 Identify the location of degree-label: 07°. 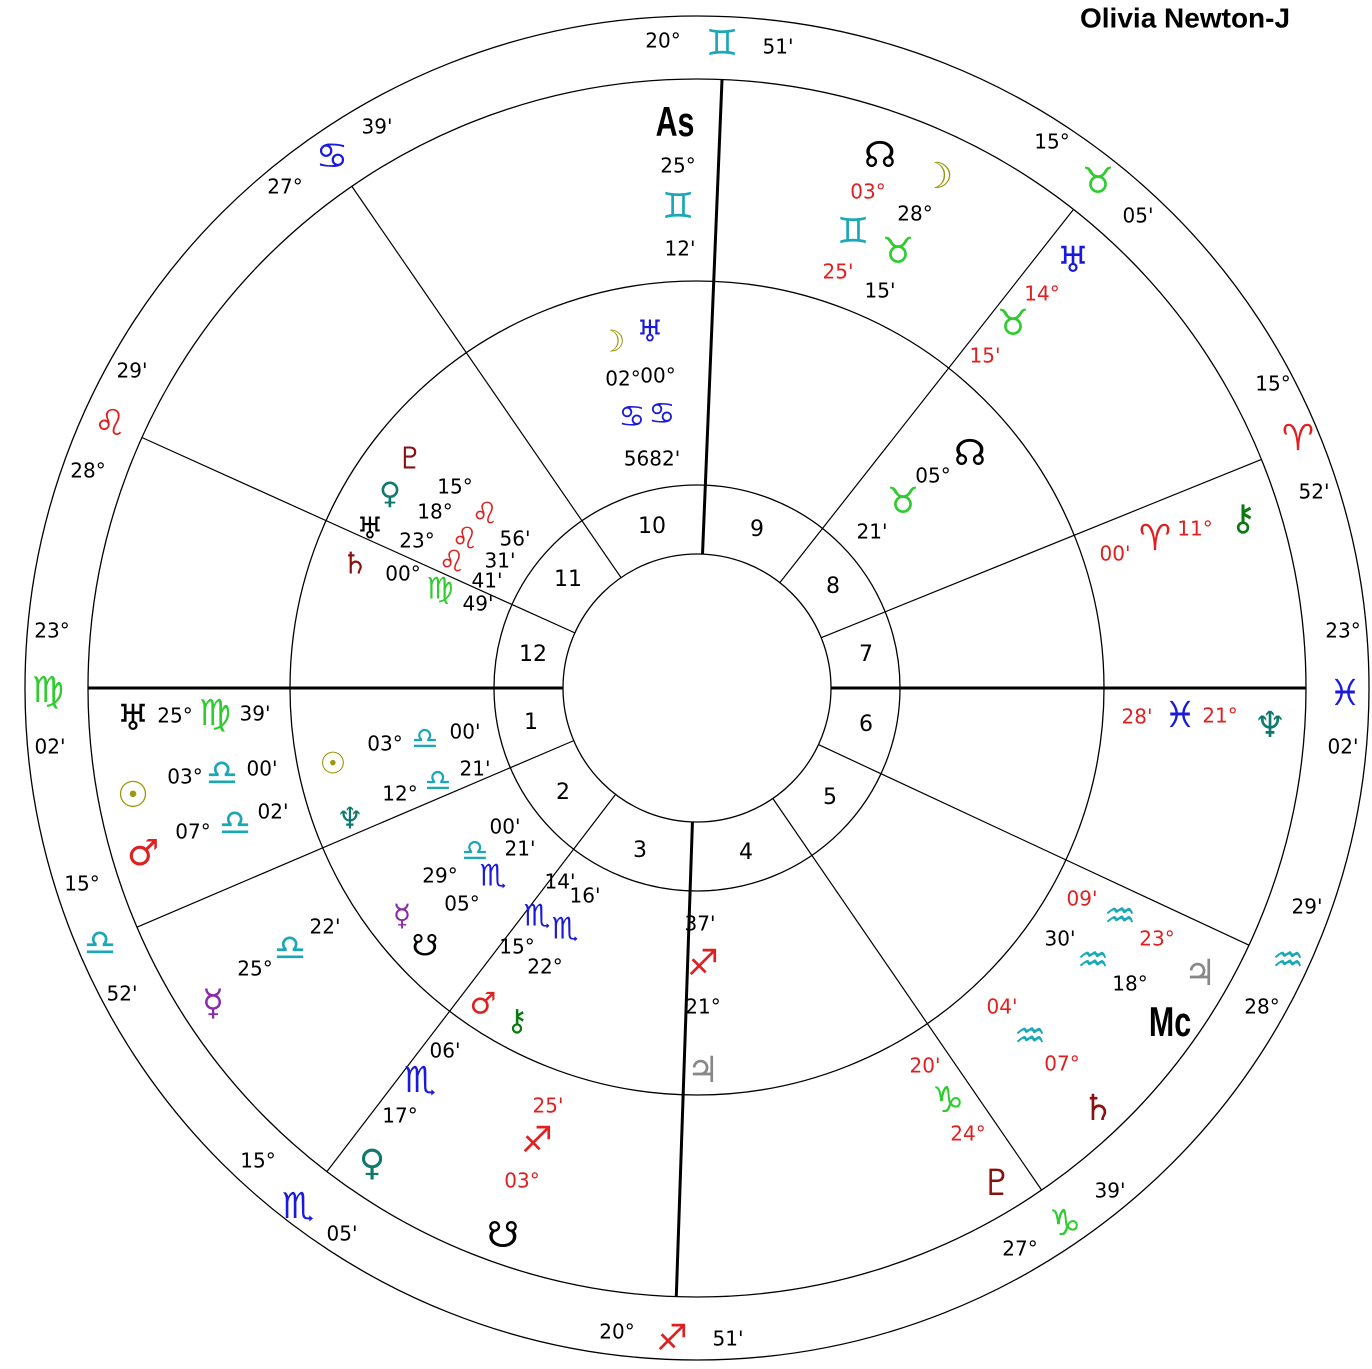
(192, 832).